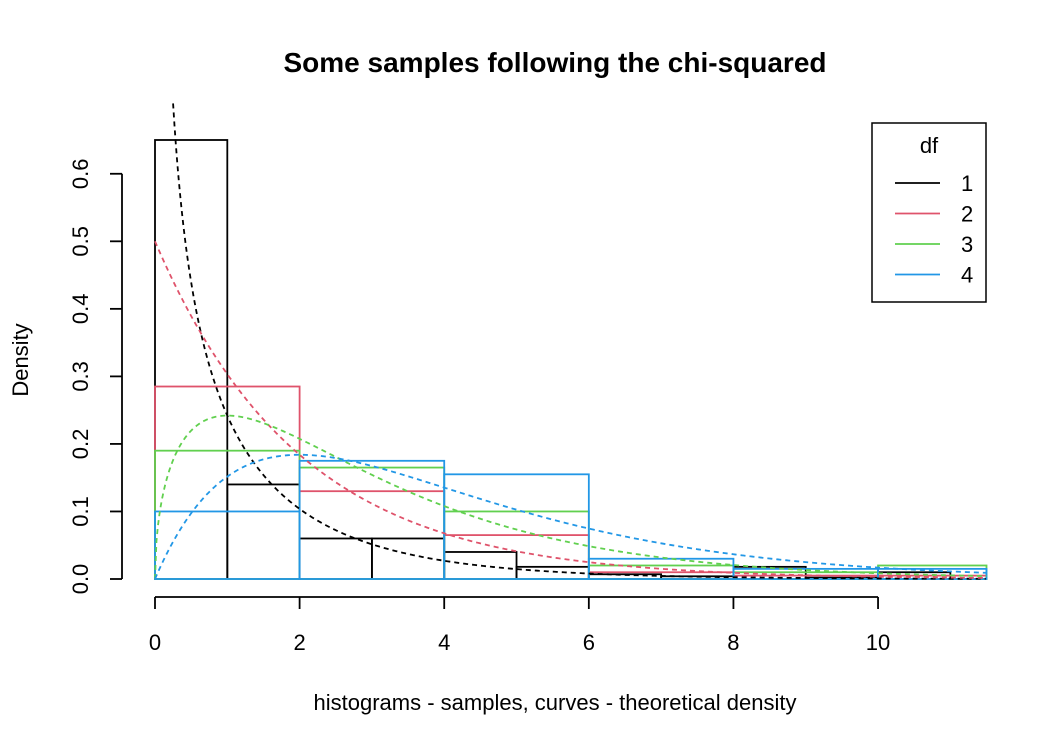  I want to click on x-tick-label: 0, so click(155, 642).